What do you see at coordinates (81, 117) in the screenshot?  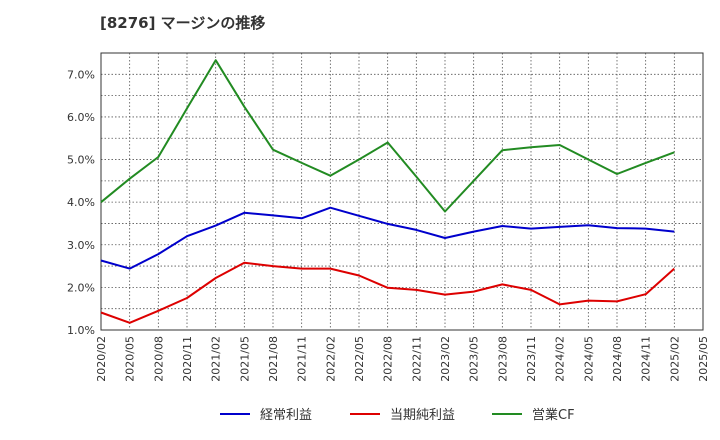 I see `y-tick-label: 6.0%` at bounding box center [81, 117].